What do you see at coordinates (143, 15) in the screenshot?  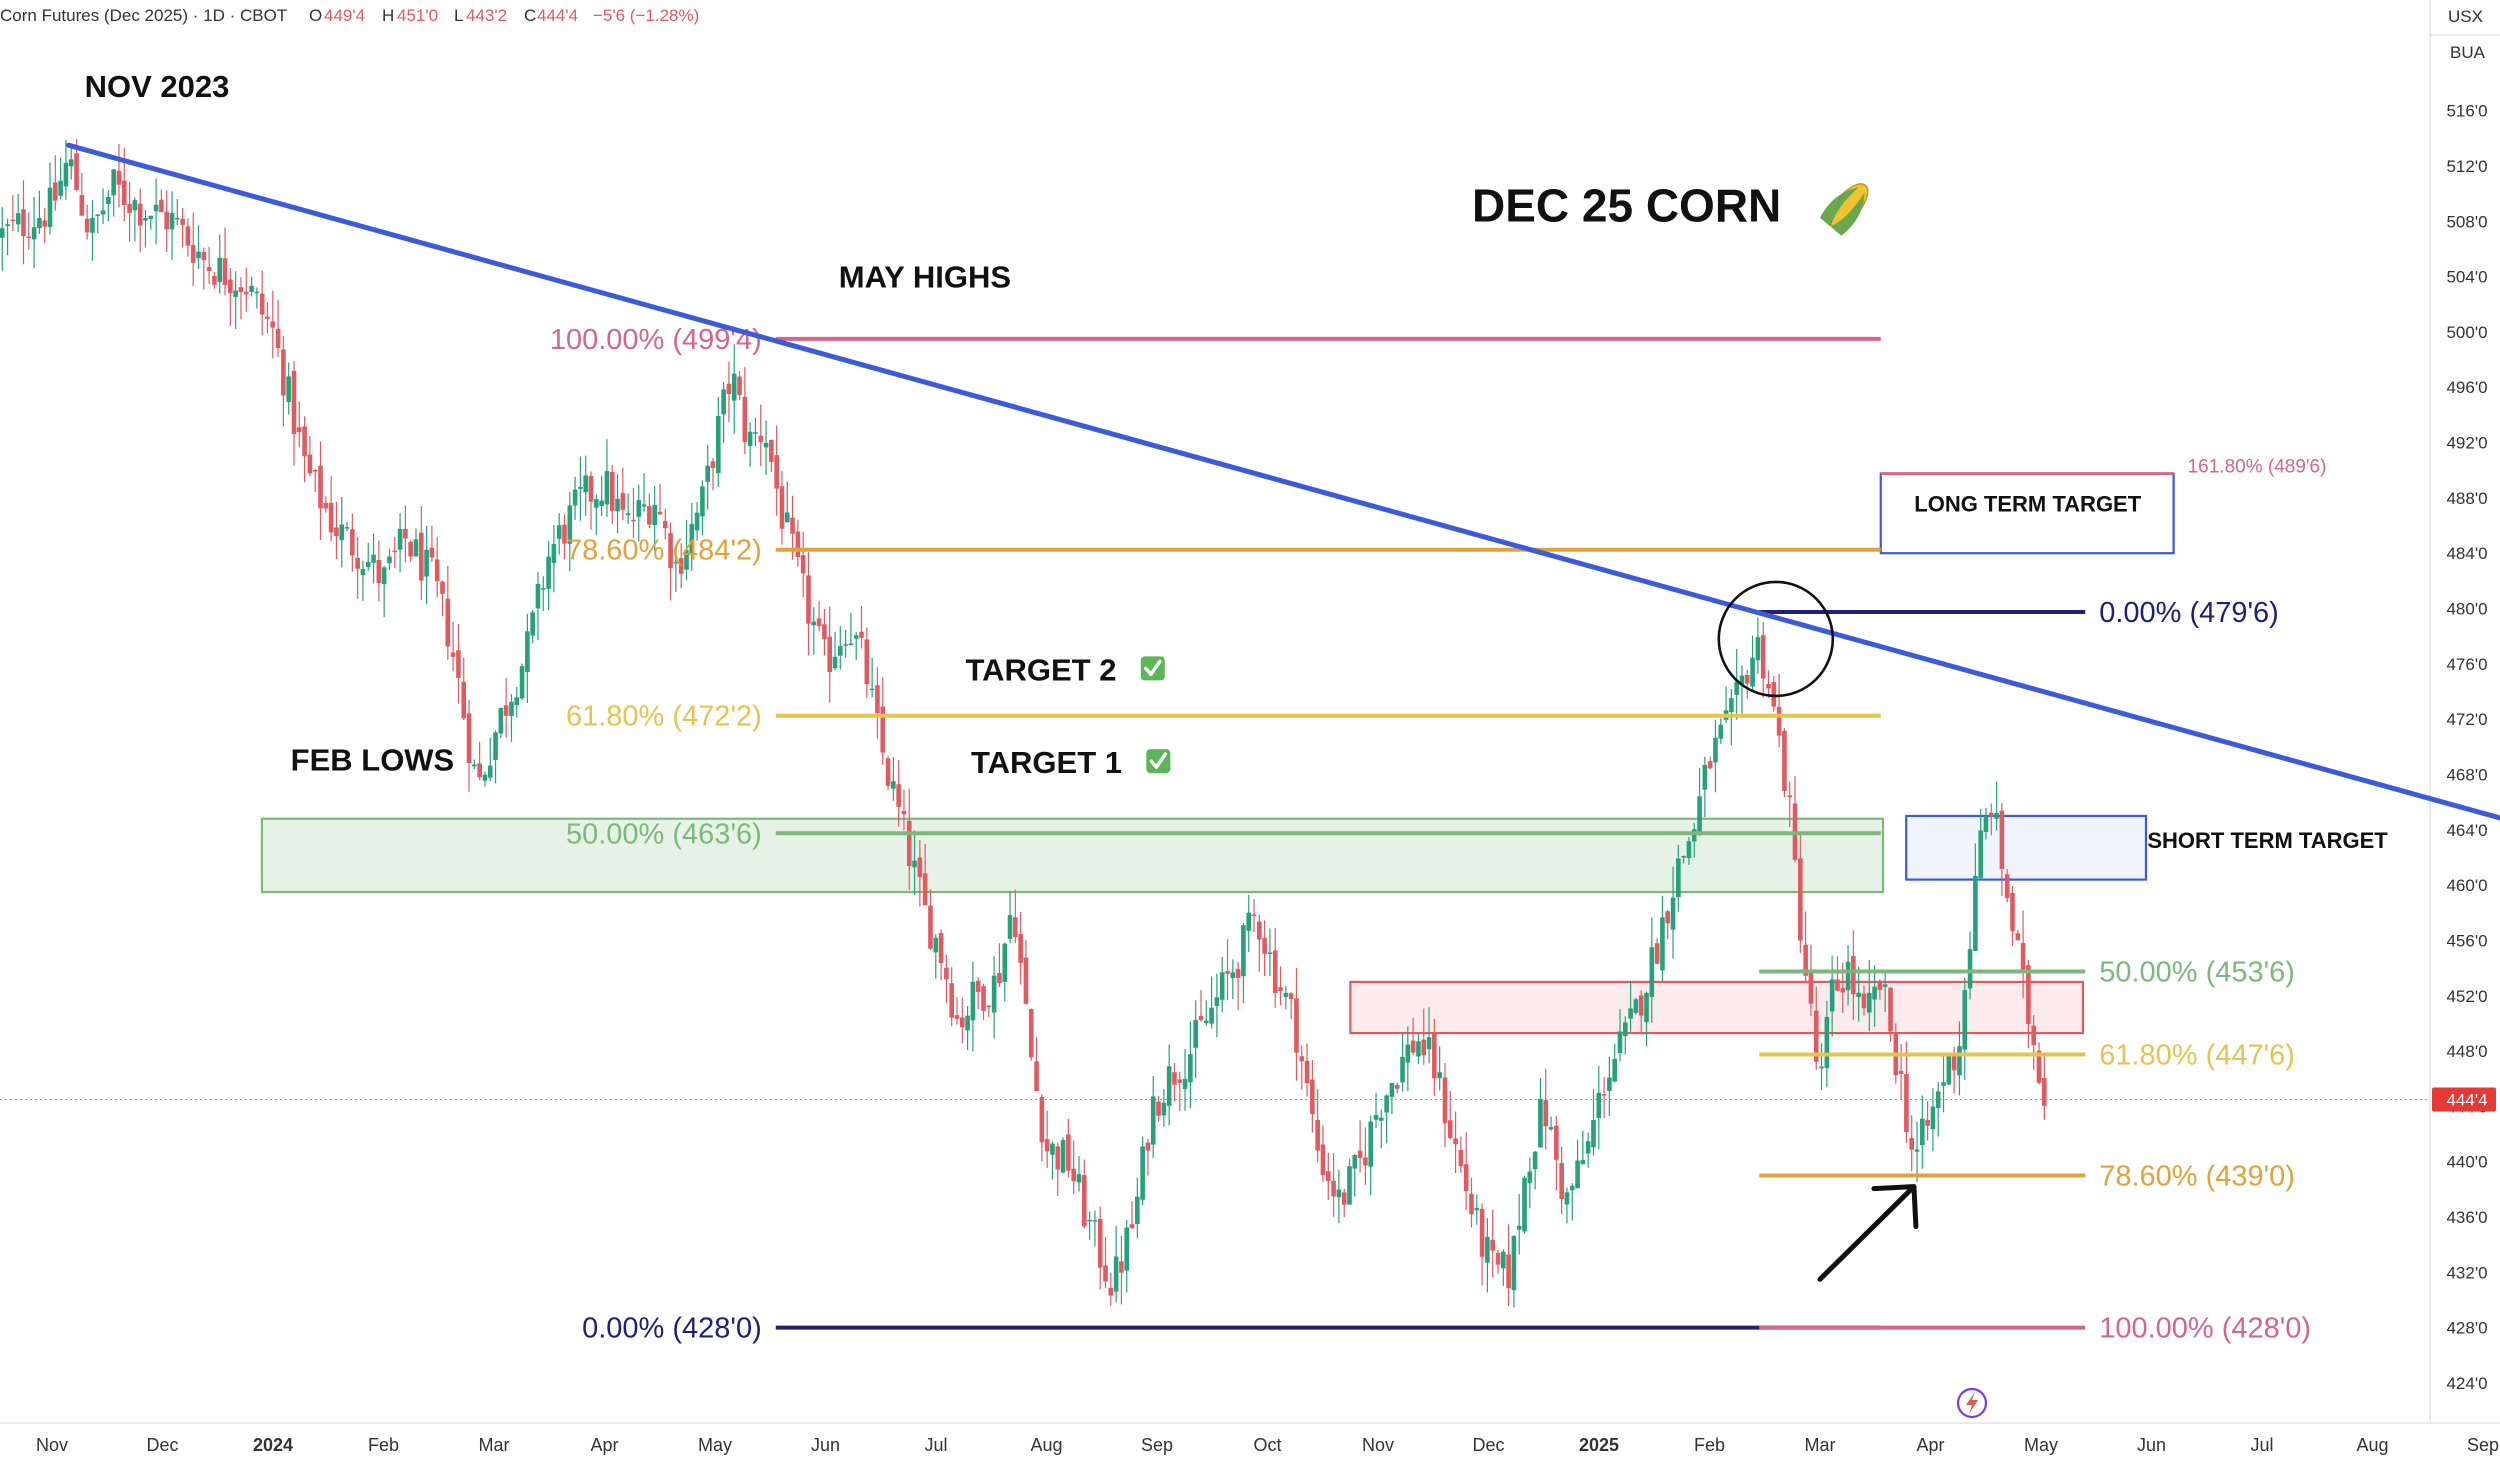 I see `symbol-label: Corn Futures (Dec 2025) · 1D · CBOT` at bounding box center [143, 15].